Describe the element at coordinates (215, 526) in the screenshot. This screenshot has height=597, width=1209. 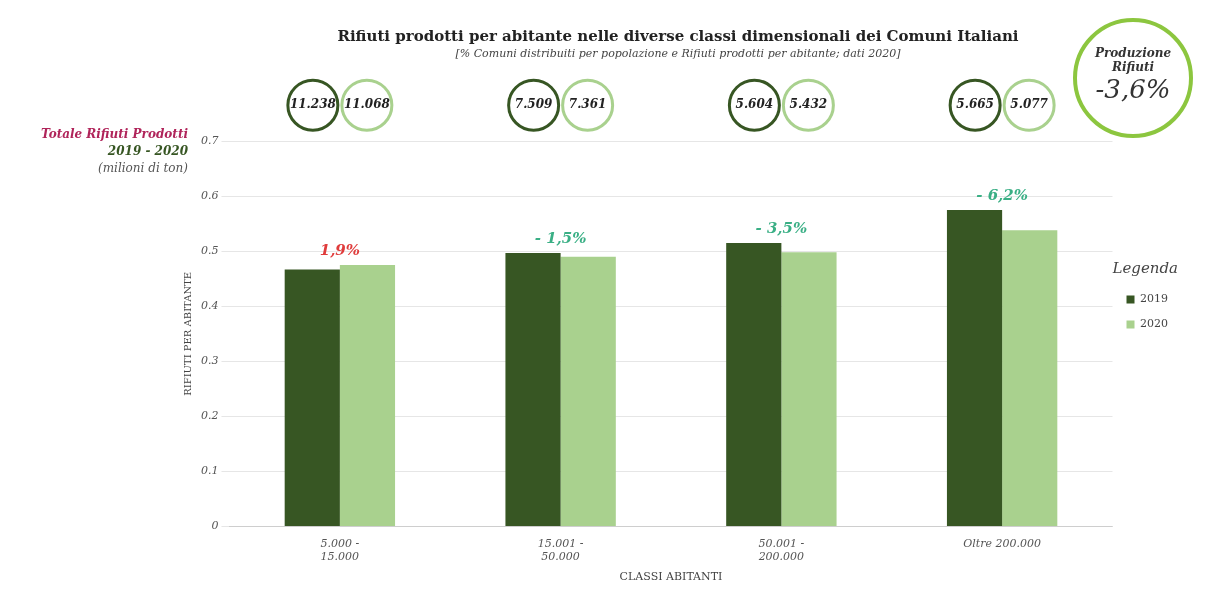
I see `y-tick-label: 0` at that location.